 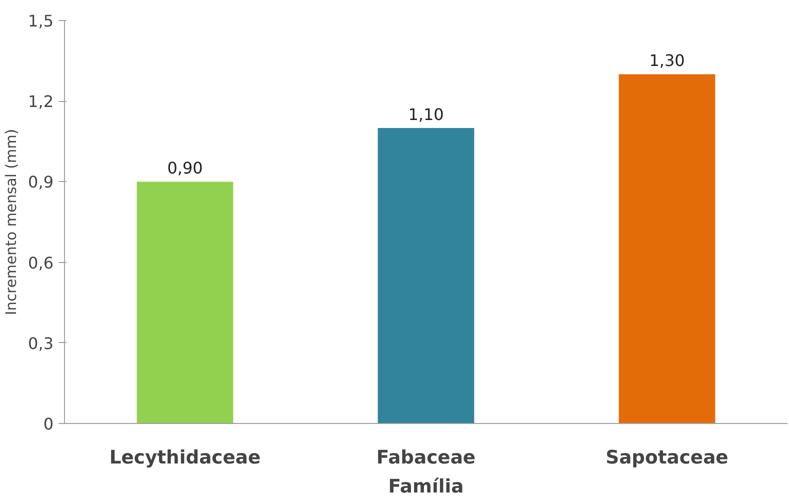 What do you see at coordinates (11, 222) in the screenshot?
I see `y-axis-title: Incremento mensal (mm)` at bounding box center [11, 222].